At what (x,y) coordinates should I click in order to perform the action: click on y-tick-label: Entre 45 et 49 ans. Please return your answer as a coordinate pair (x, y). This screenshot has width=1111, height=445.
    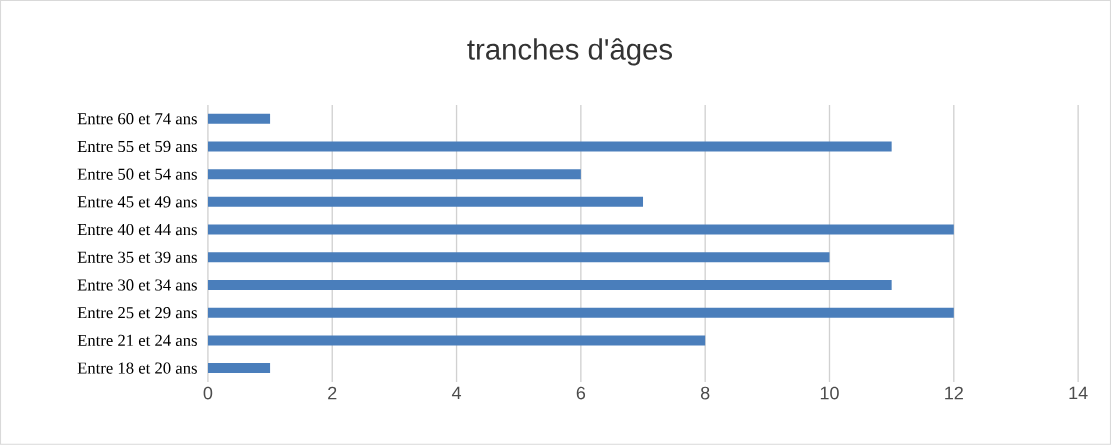
    Looking at the image, I should click on (137, 202).